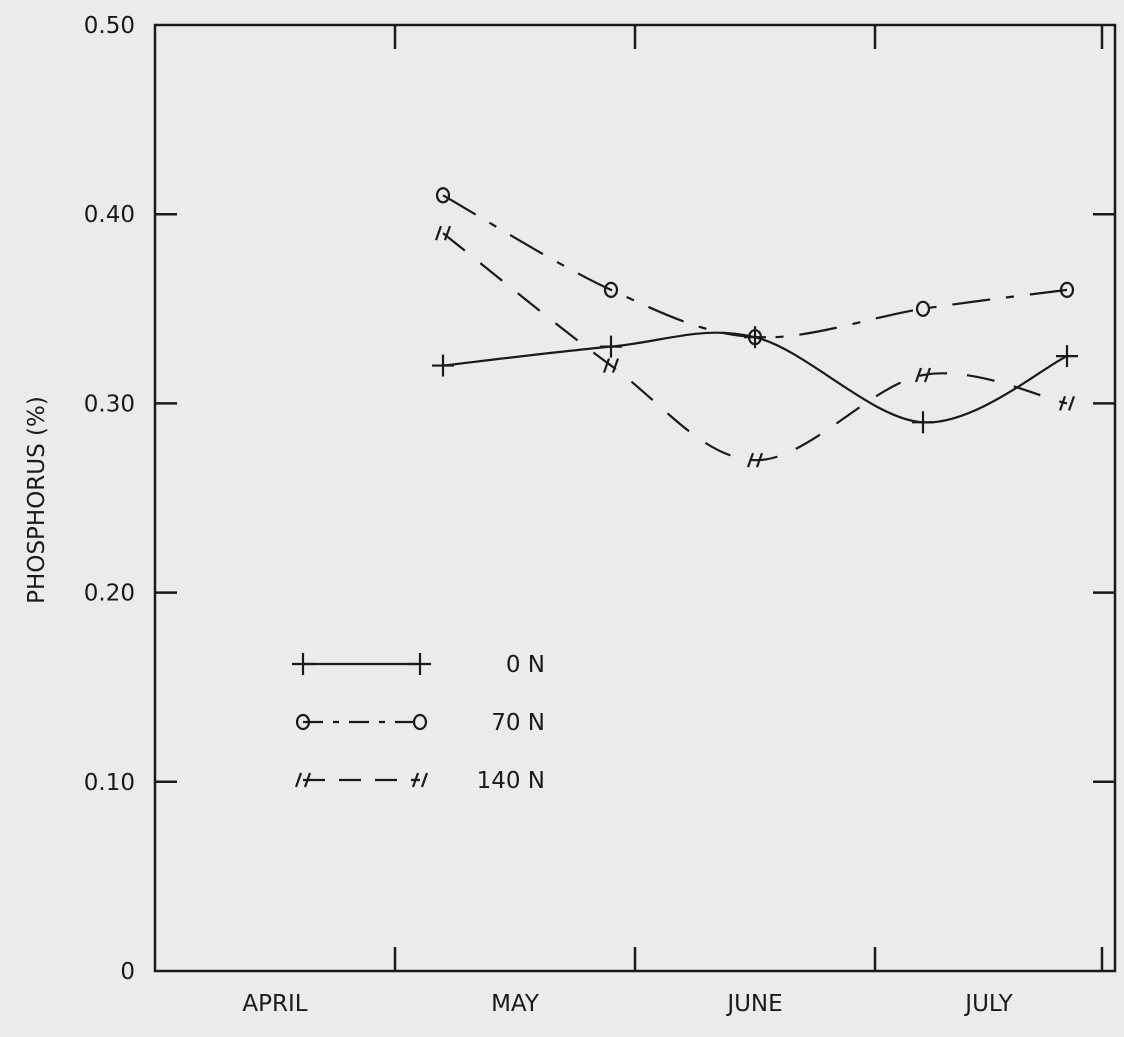 This screenshot has width=1124, height=1037. I want to click on y-tick-label: 0.20, so click(109, 594).